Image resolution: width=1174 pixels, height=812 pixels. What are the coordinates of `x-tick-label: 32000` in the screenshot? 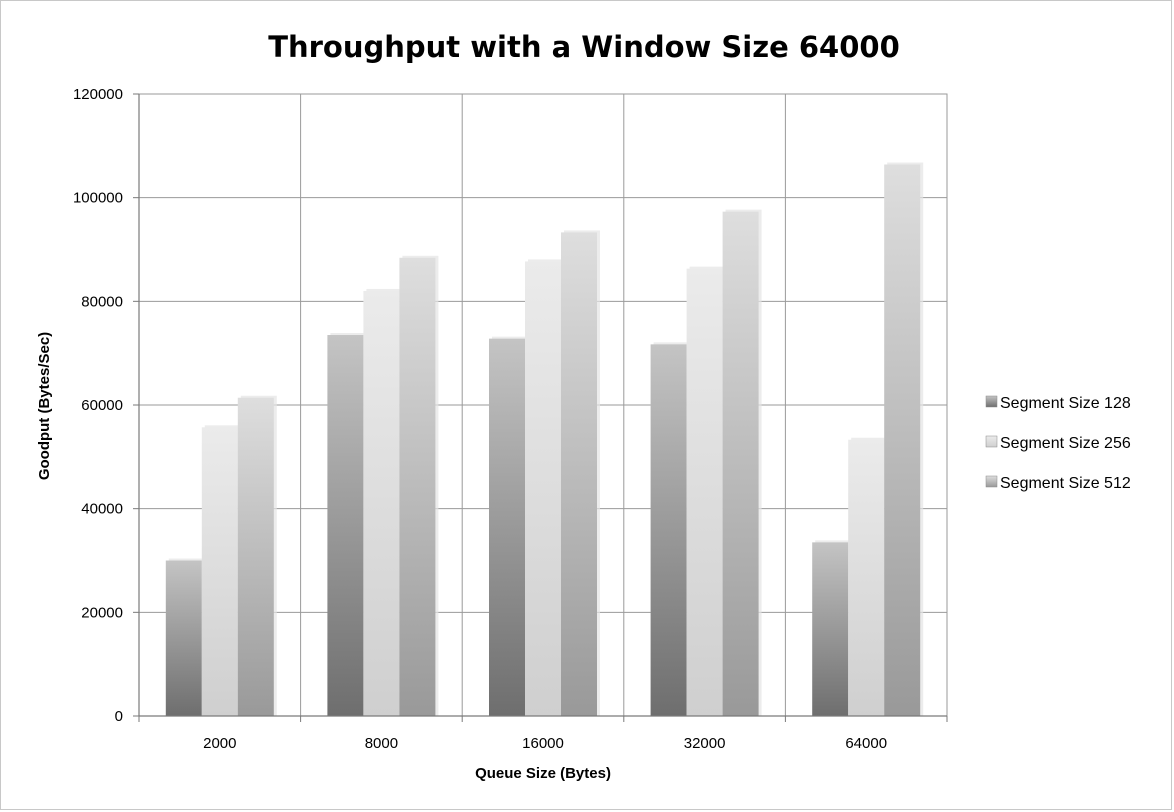 It's located at (705, 743).